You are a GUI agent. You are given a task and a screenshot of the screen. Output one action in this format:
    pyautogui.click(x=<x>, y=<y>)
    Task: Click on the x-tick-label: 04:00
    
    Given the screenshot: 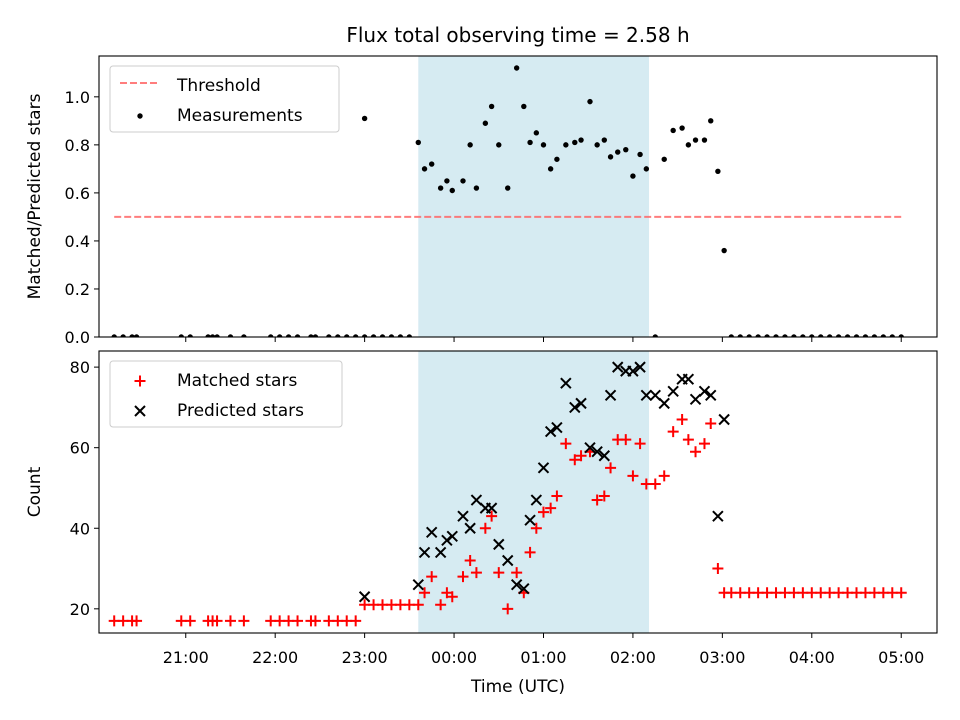 What is the action you would take?
    pyautogui.click(x=812, y=657)
    